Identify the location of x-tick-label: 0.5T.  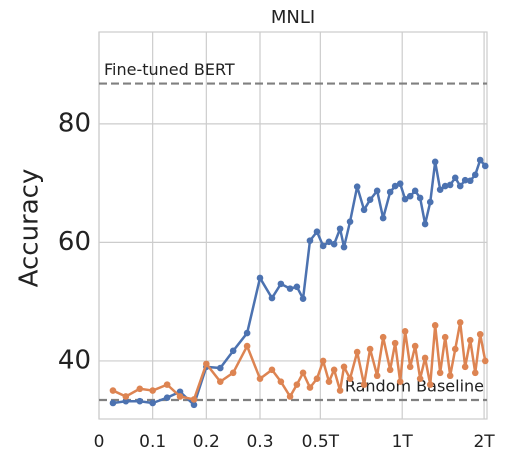
(321, 442).